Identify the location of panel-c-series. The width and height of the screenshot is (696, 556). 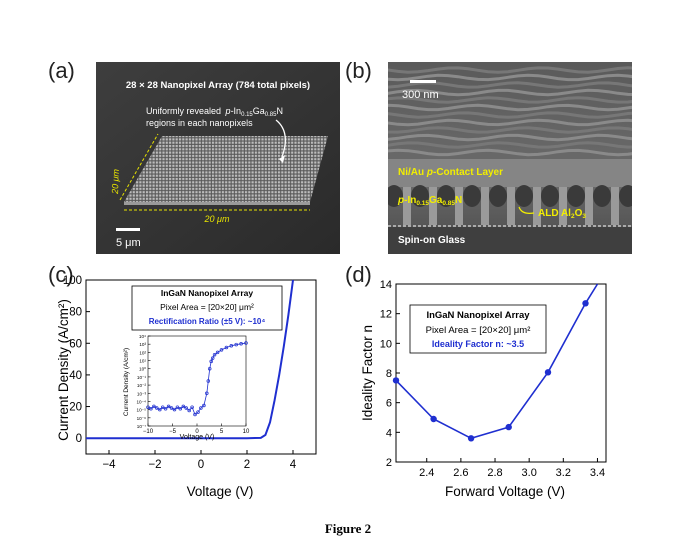
(190, 359).